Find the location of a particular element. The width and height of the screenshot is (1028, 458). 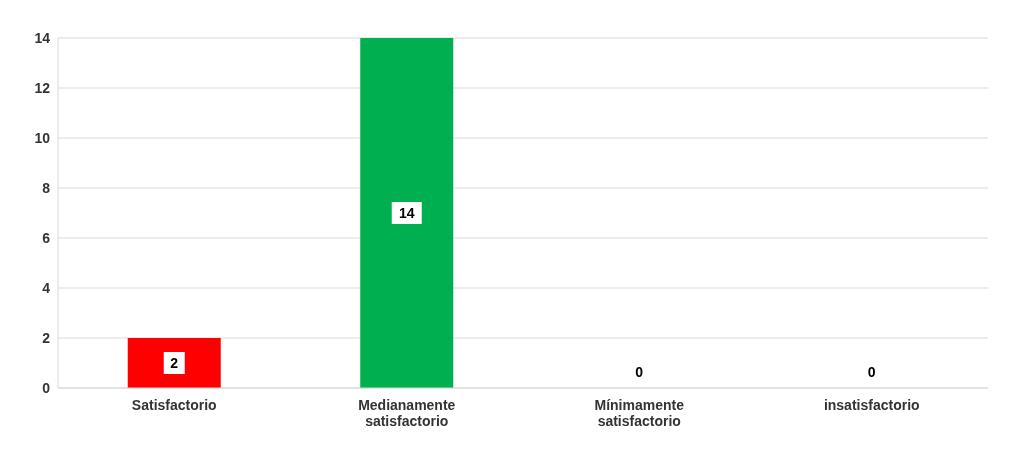

y-tick-label: 6 is located at coordinates (46, 237).